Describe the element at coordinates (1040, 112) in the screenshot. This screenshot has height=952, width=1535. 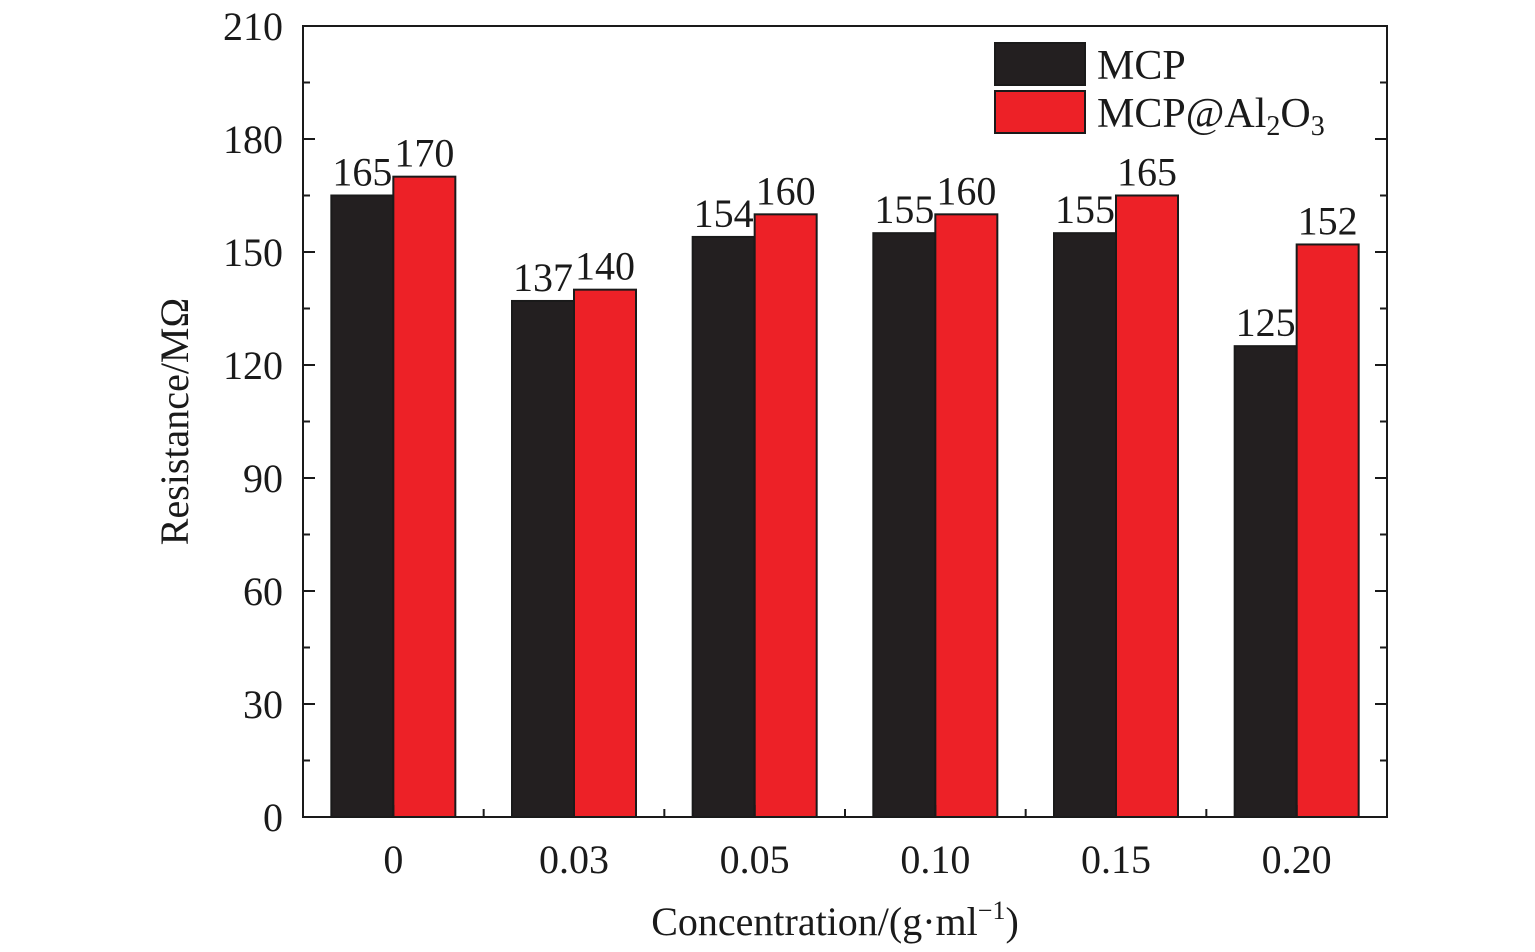
I see `legend-swatch-mcp-al2o3` at that location.